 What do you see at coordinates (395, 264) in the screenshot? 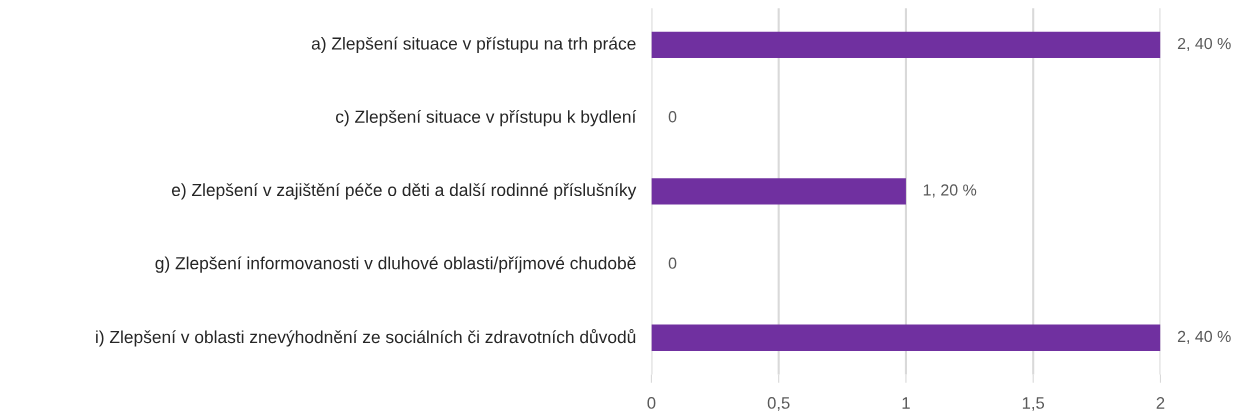
I see `y-tick-label: g) Zlepšení informovanosti v dluhové oblasti/příjmové chudobě` at bounding box center [395, 264].